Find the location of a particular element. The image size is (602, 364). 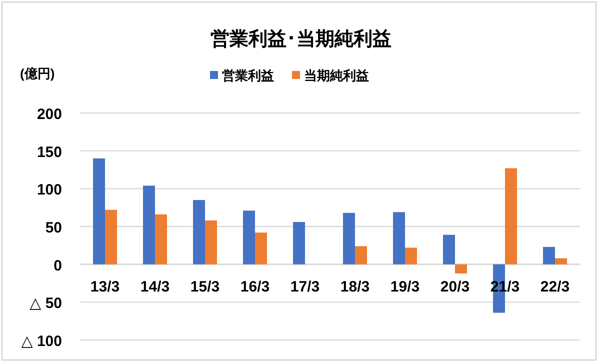

x-tick-label: 14/3 is located at coordinates (155, 287).